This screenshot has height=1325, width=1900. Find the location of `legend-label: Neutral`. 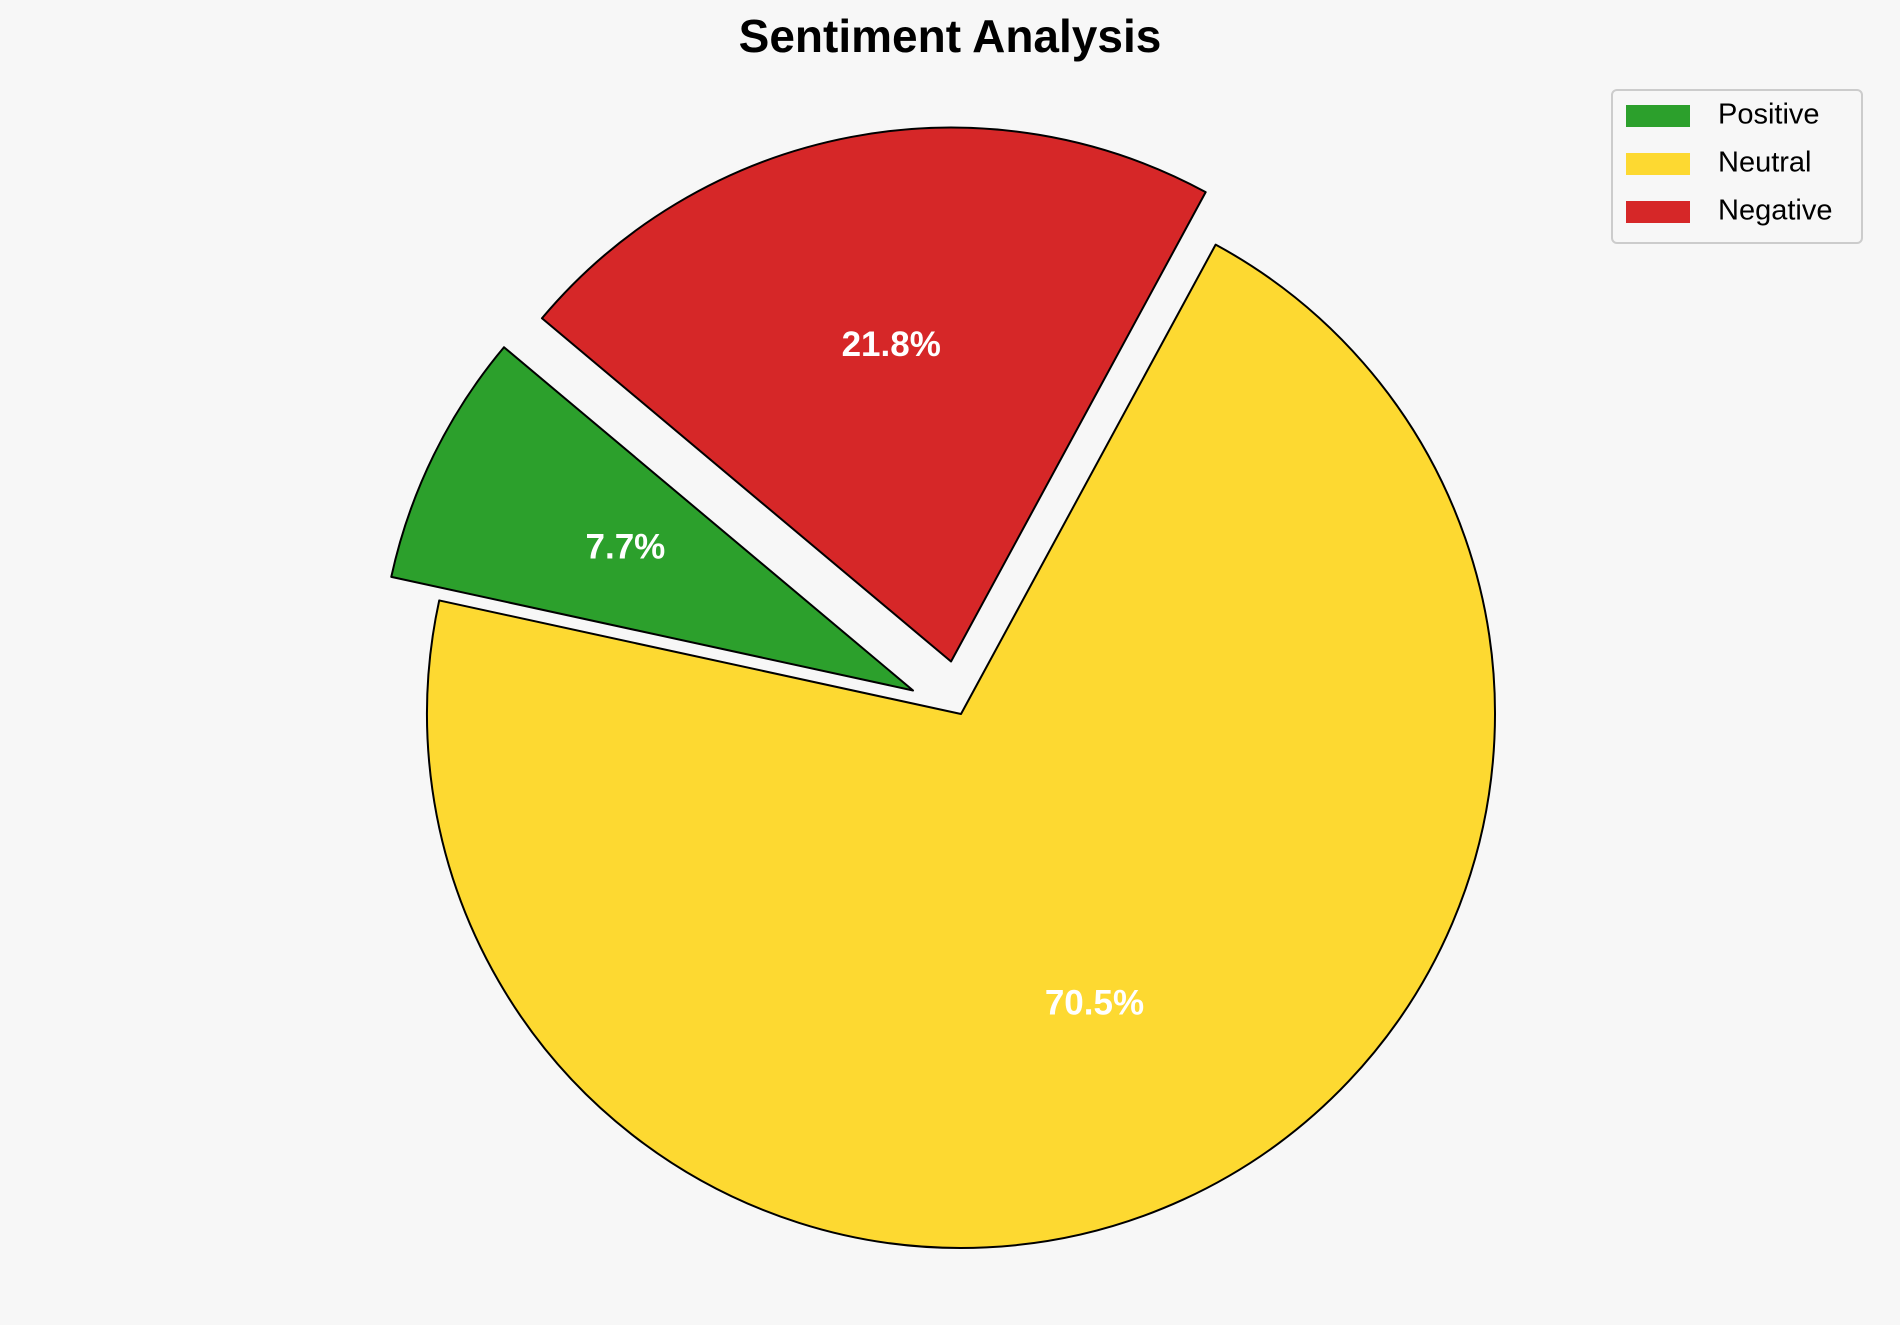

legend-label: Neutral is located at coordinates (1765, 163).